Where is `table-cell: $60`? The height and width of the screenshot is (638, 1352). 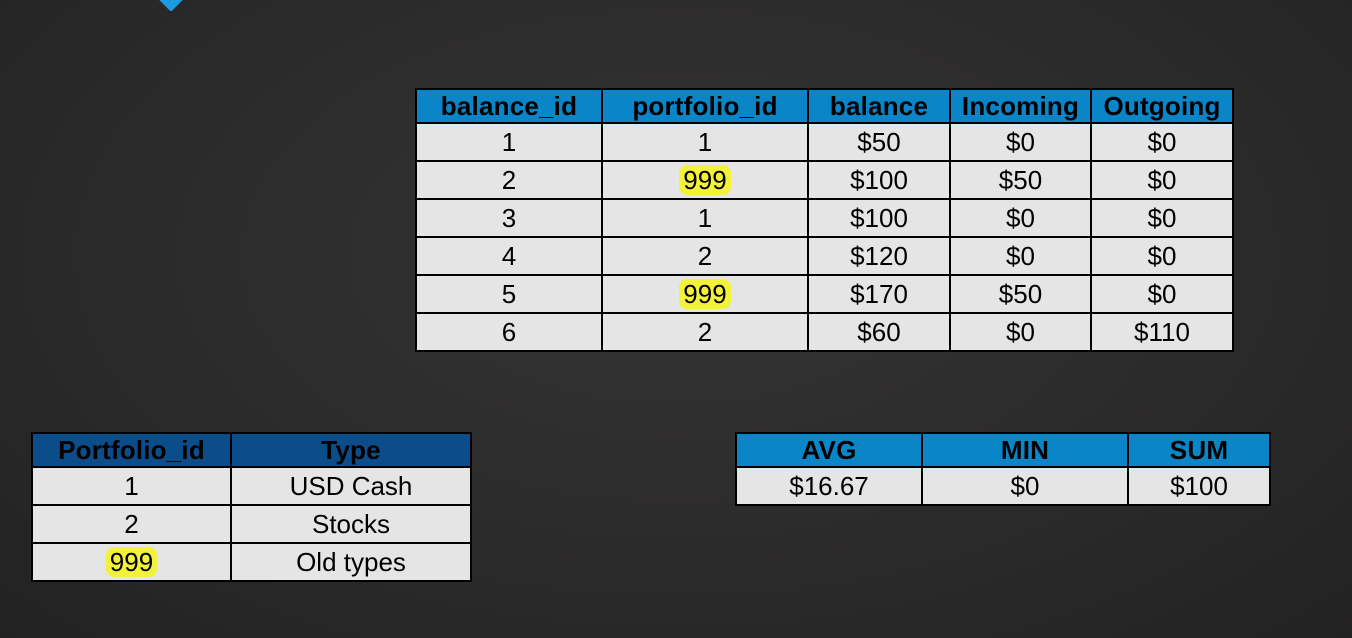
table-cell: $60 is located at coordinates (879, 332).